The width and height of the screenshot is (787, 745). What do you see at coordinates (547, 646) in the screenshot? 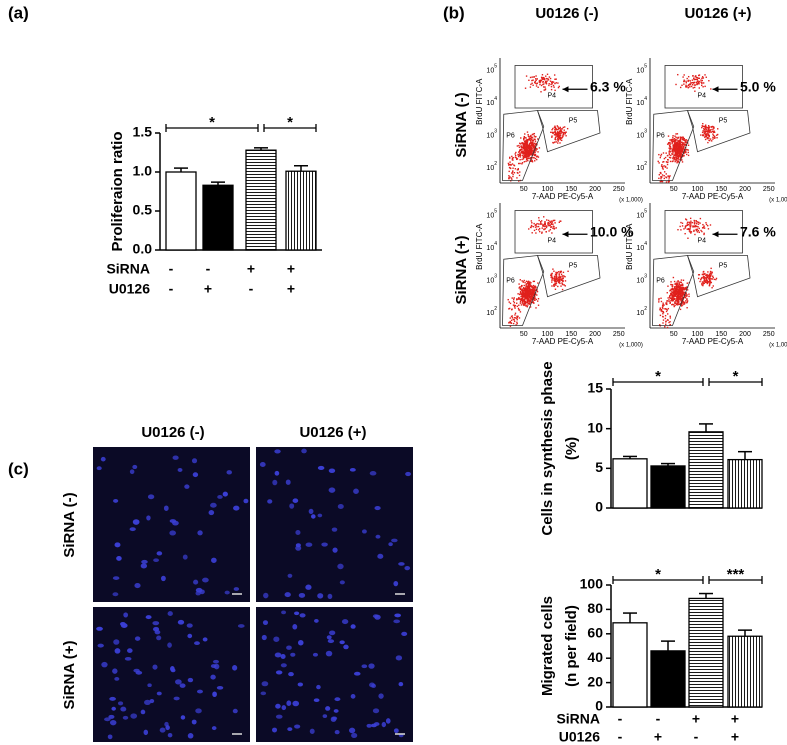
I see `y-axis-label: Migrated cells` at bounding box center [547, 646].